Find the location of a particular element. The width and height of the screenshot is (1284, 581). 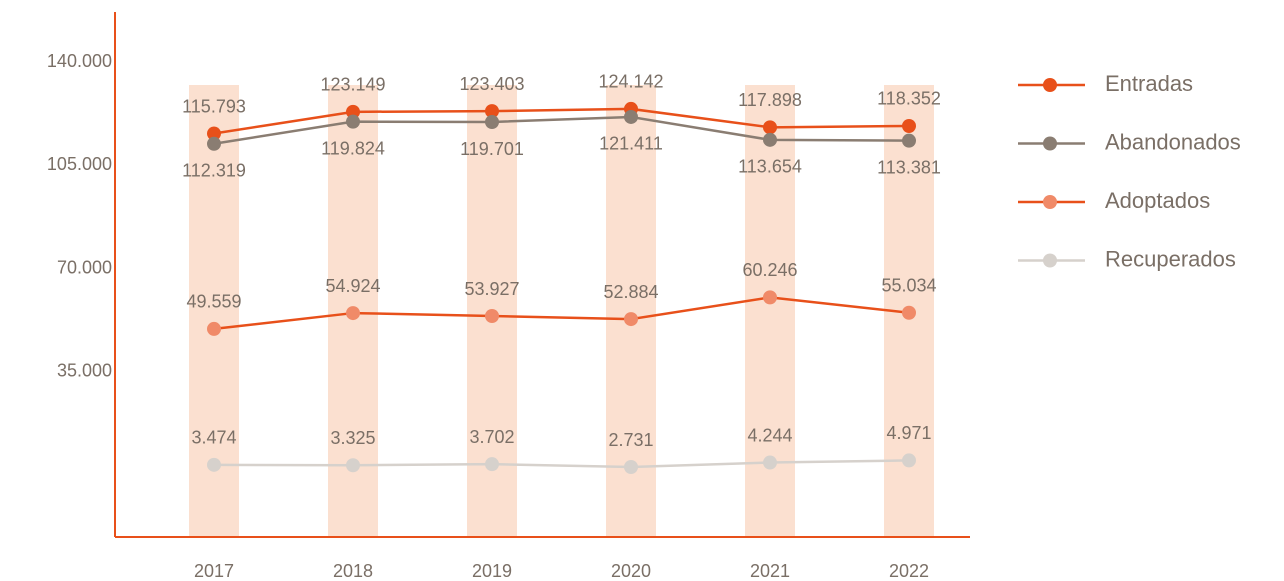

value-label: 123.403 is located at coordinates (491, 84).